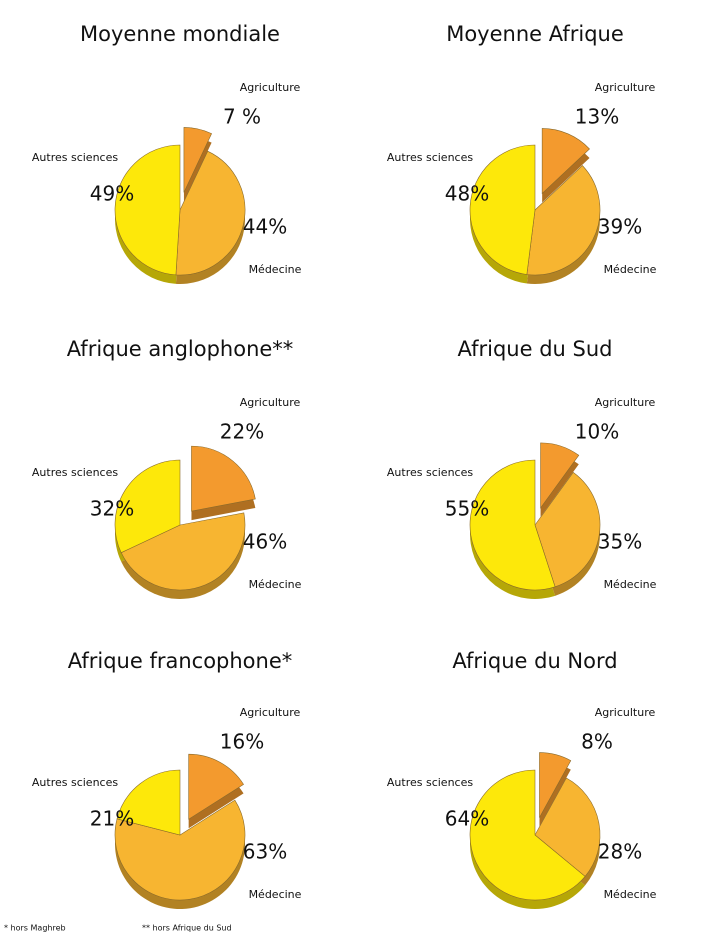 Image resolution: width=701 pixels, height=940 pixels. I want to click on footnote: ** hors Afrique du Sud, so click(187, 928).